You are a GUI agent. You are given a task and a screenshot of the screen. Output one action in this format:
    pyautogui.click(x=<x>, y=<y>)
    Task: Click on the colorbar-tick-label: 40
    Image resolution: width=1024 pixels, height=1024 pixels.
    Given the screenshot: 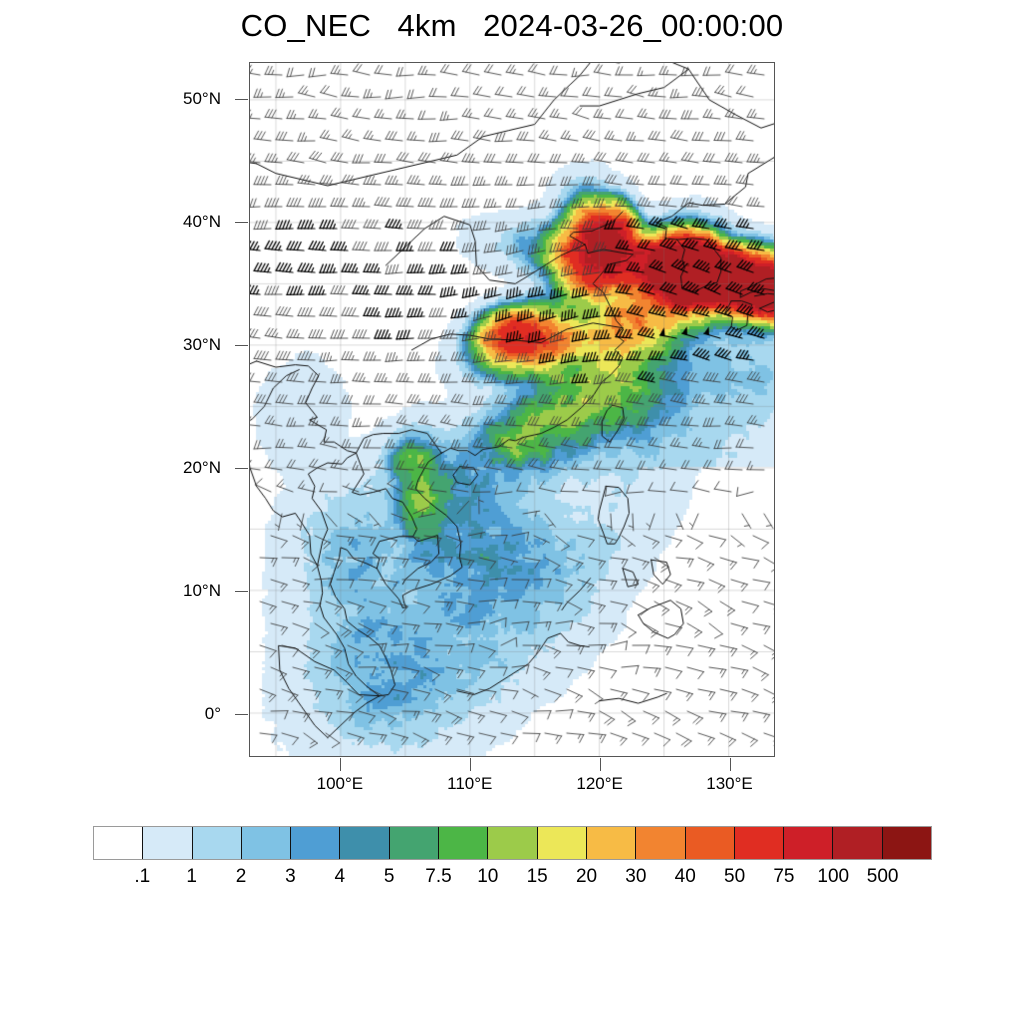 What is the action you would take?
    pyautogui.click(x=685, y=876)
    